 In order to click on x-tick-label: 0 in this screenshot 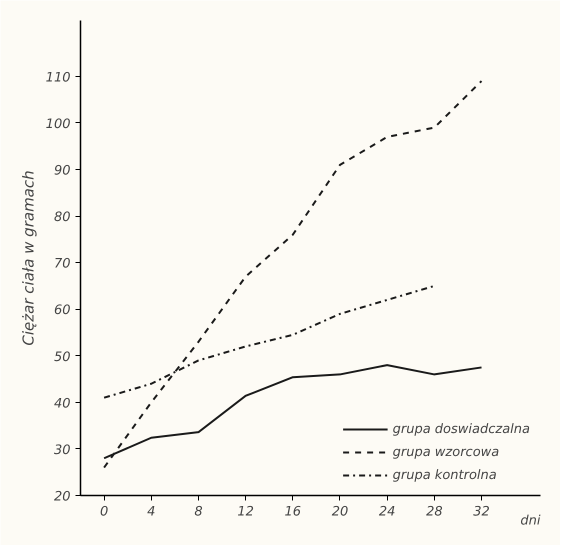, I will do `click(104, 512)`.